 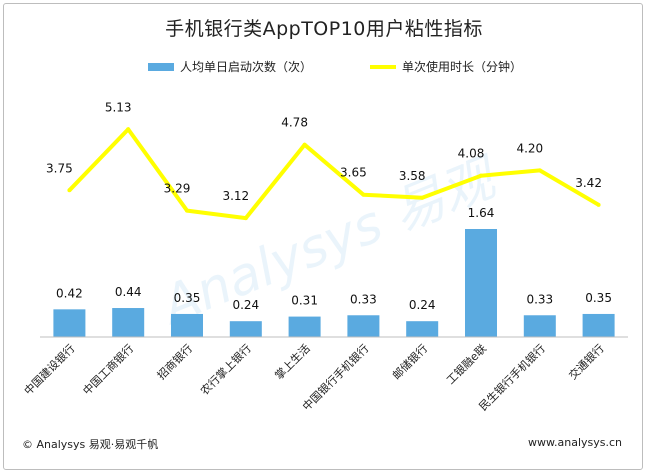 I want to click on bar-value-label-10: 0.35, so click(x=598, y=298).